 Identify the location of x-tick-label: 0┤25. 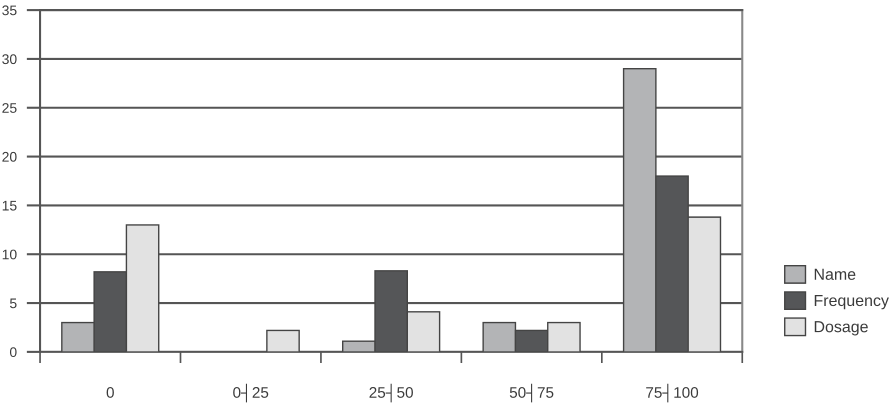
(250, 393).